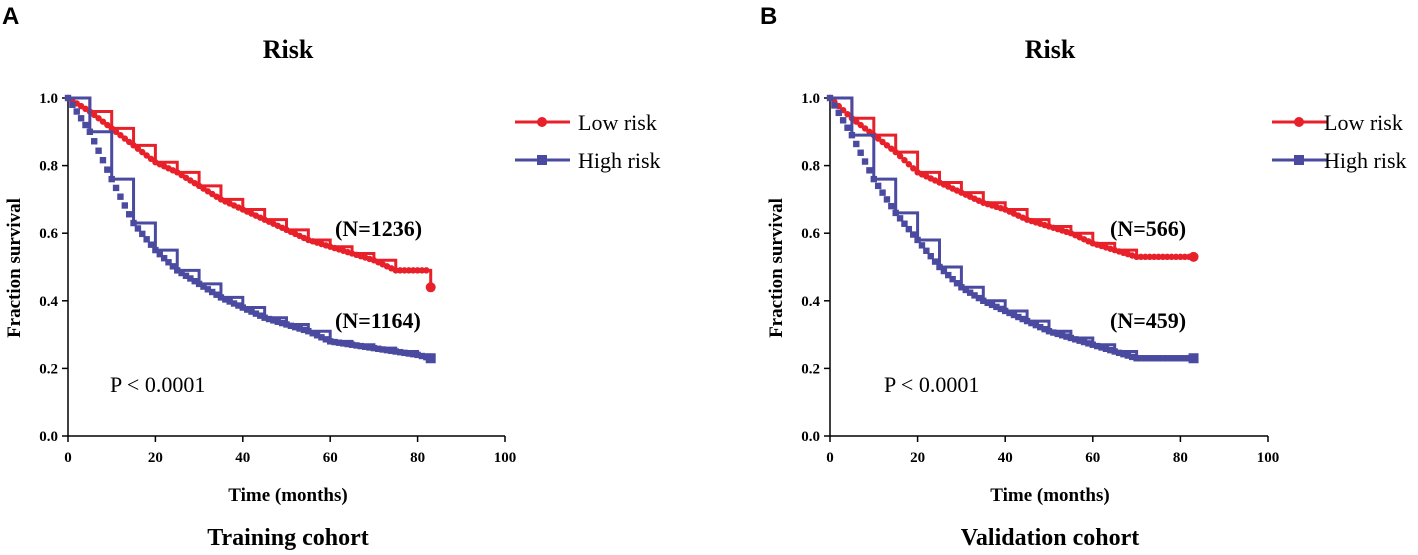 The height and width of the screenshot is (555, 1418). Describe the element at coordinates (10, 16) in the screenshot. I see `panel-letter-a: A` at that location.